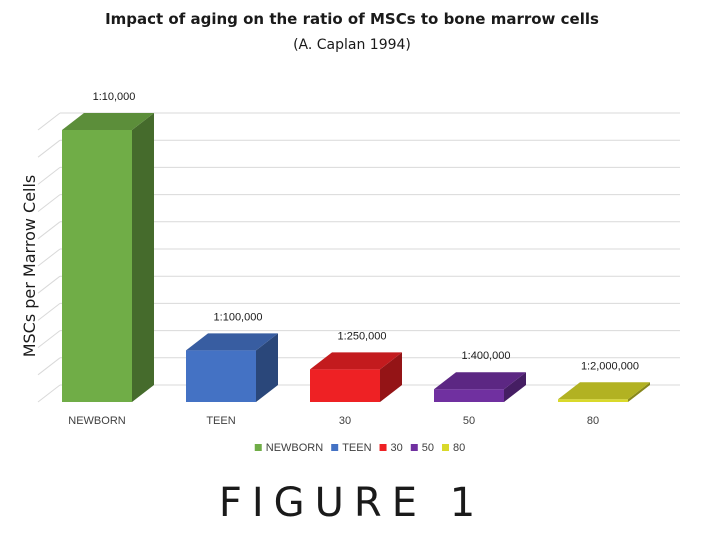 This screenshot has height=546, width=704. What do you see at coordinates (114, 97) in the screenshot?
I see `data-label: 1:10,000` at bounding box center [114, 97].